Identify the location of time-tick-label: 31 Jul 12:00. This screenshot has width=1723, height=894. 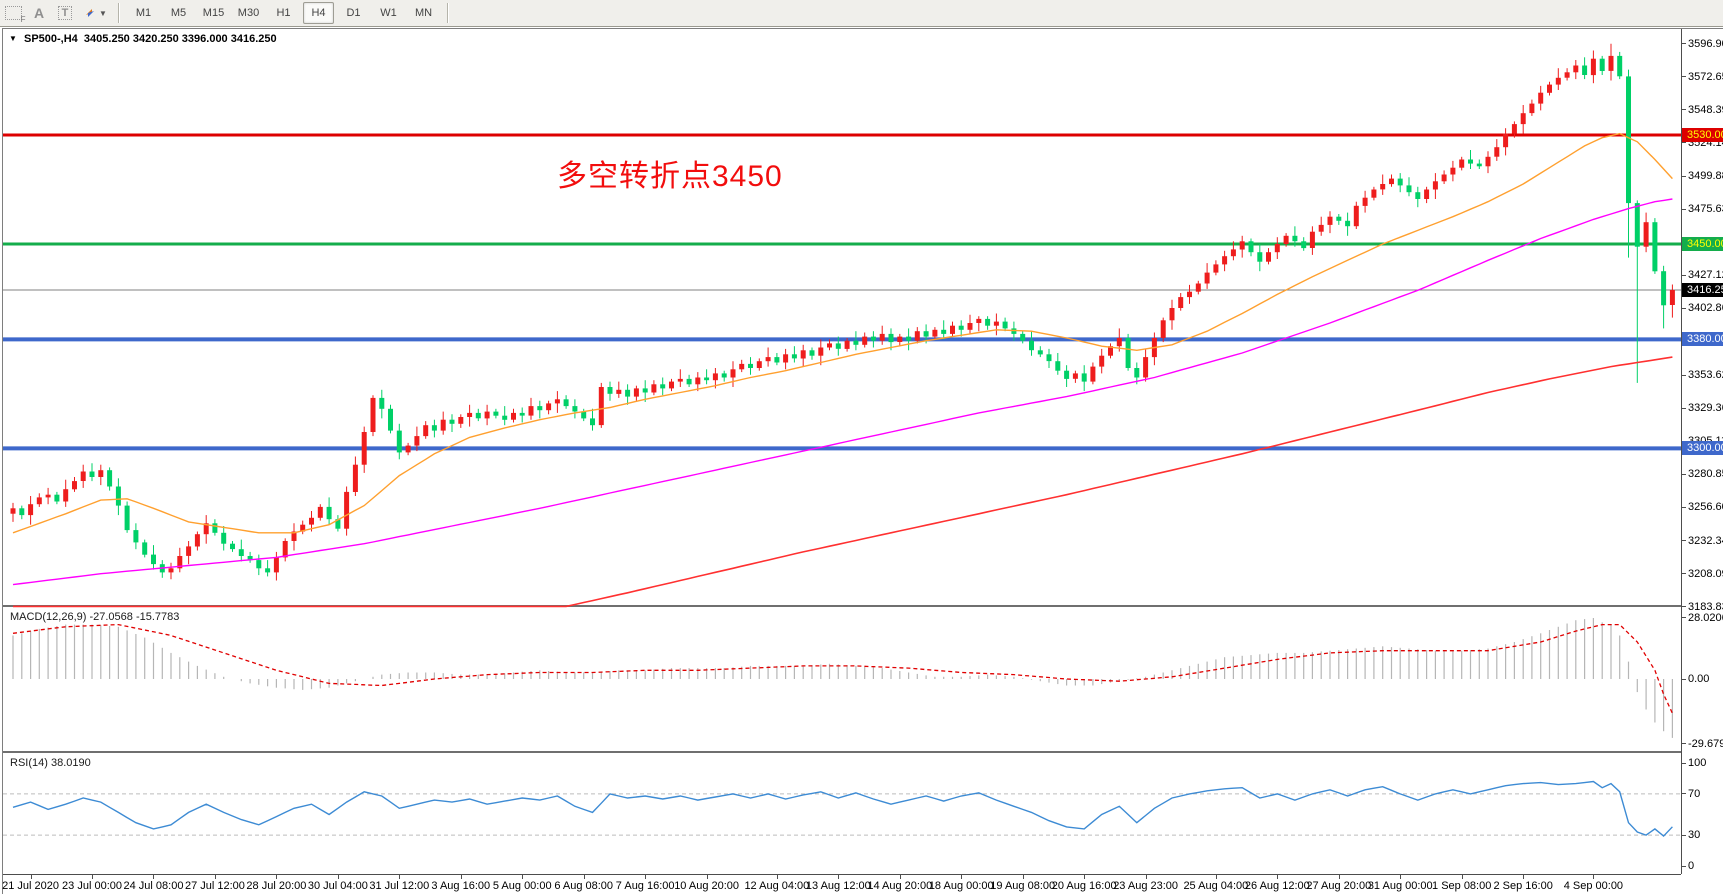
(399, 886).